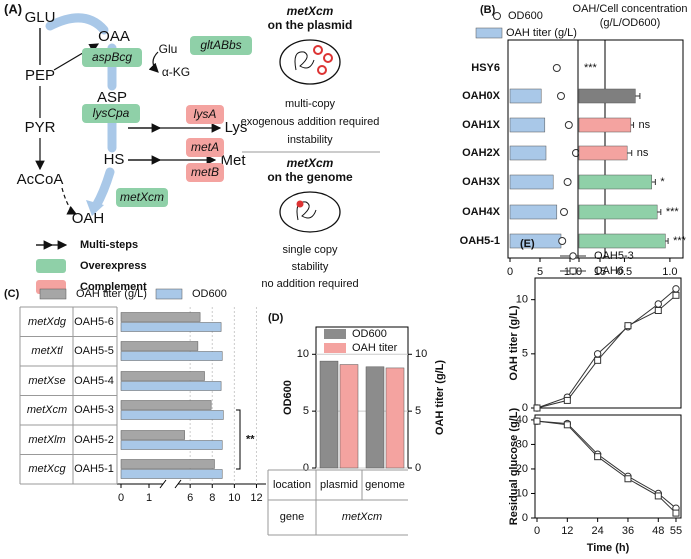 The height and width of the screenshot is (559, 691). I want to click on table-cell: metXcm, so click(362, 517).